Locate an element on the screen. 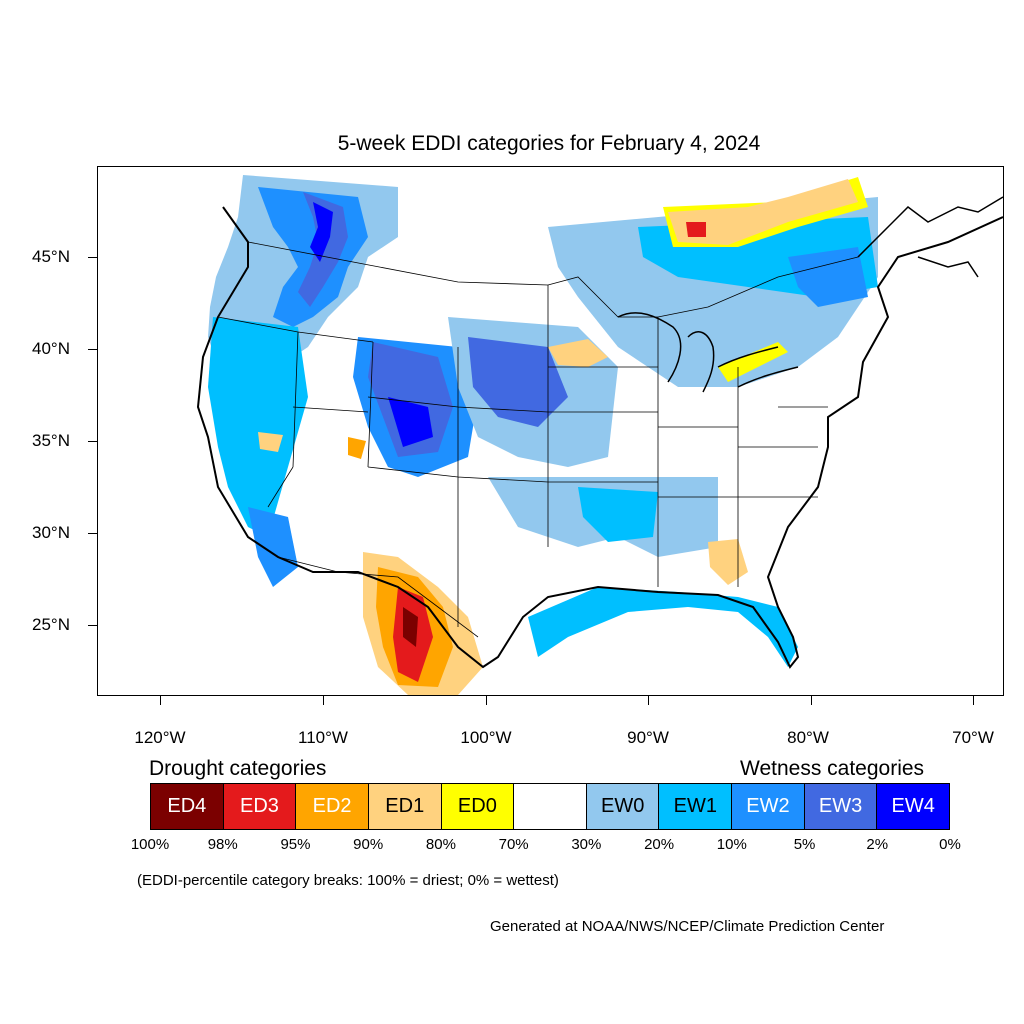  map-region-gulf-wet is located at coordinates (663, 627).